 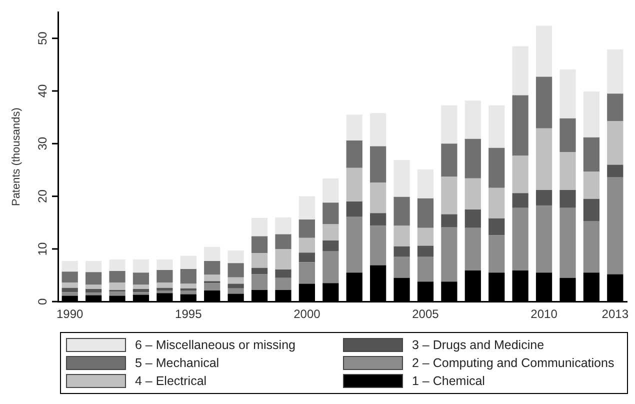 What do you see at coordinates (188, 314) in the screenshot?
I see `x-tick-label: 1995` at bounding box center [188, 314].